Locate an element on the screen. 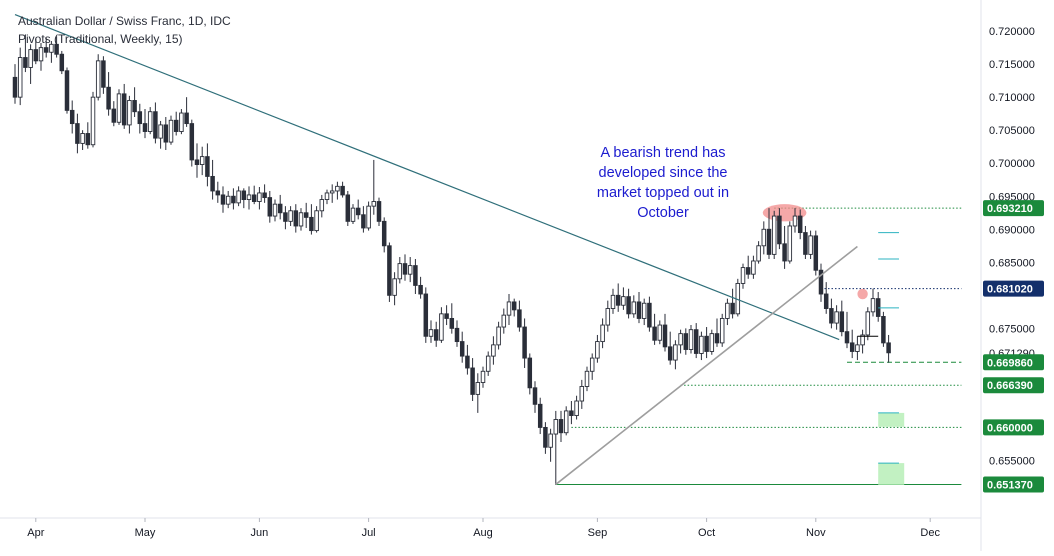  support-trendline is located at coordinates (706, 365).